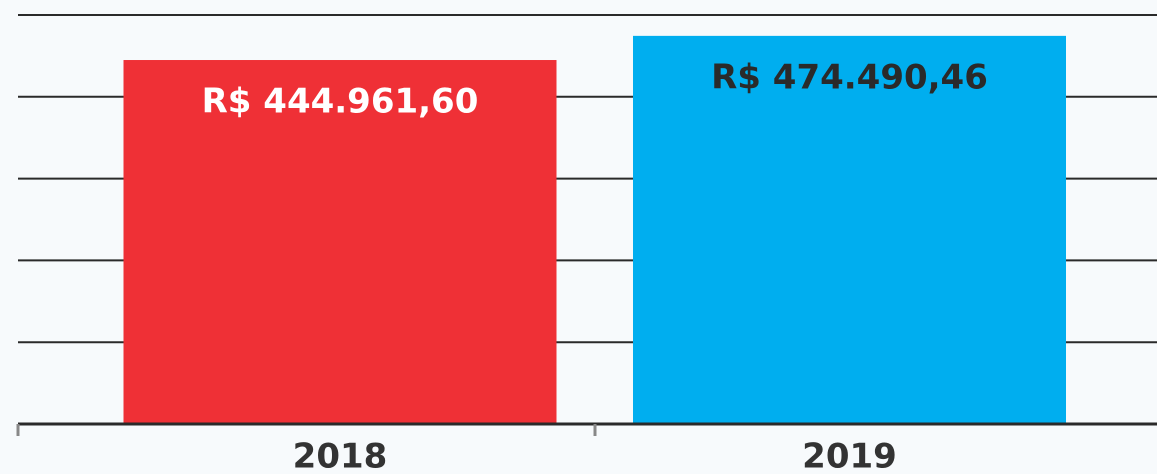 This screenshot has height=474, width=1157. I want to click on value-label: R$ 444.961,60, so click(340, 102).